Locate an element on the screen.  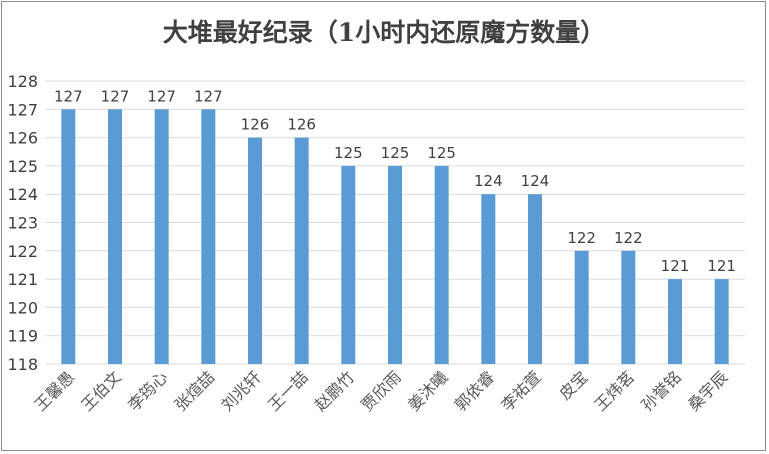
x-tick-label: 桑宇辰 is located at coordinates (707, 390).